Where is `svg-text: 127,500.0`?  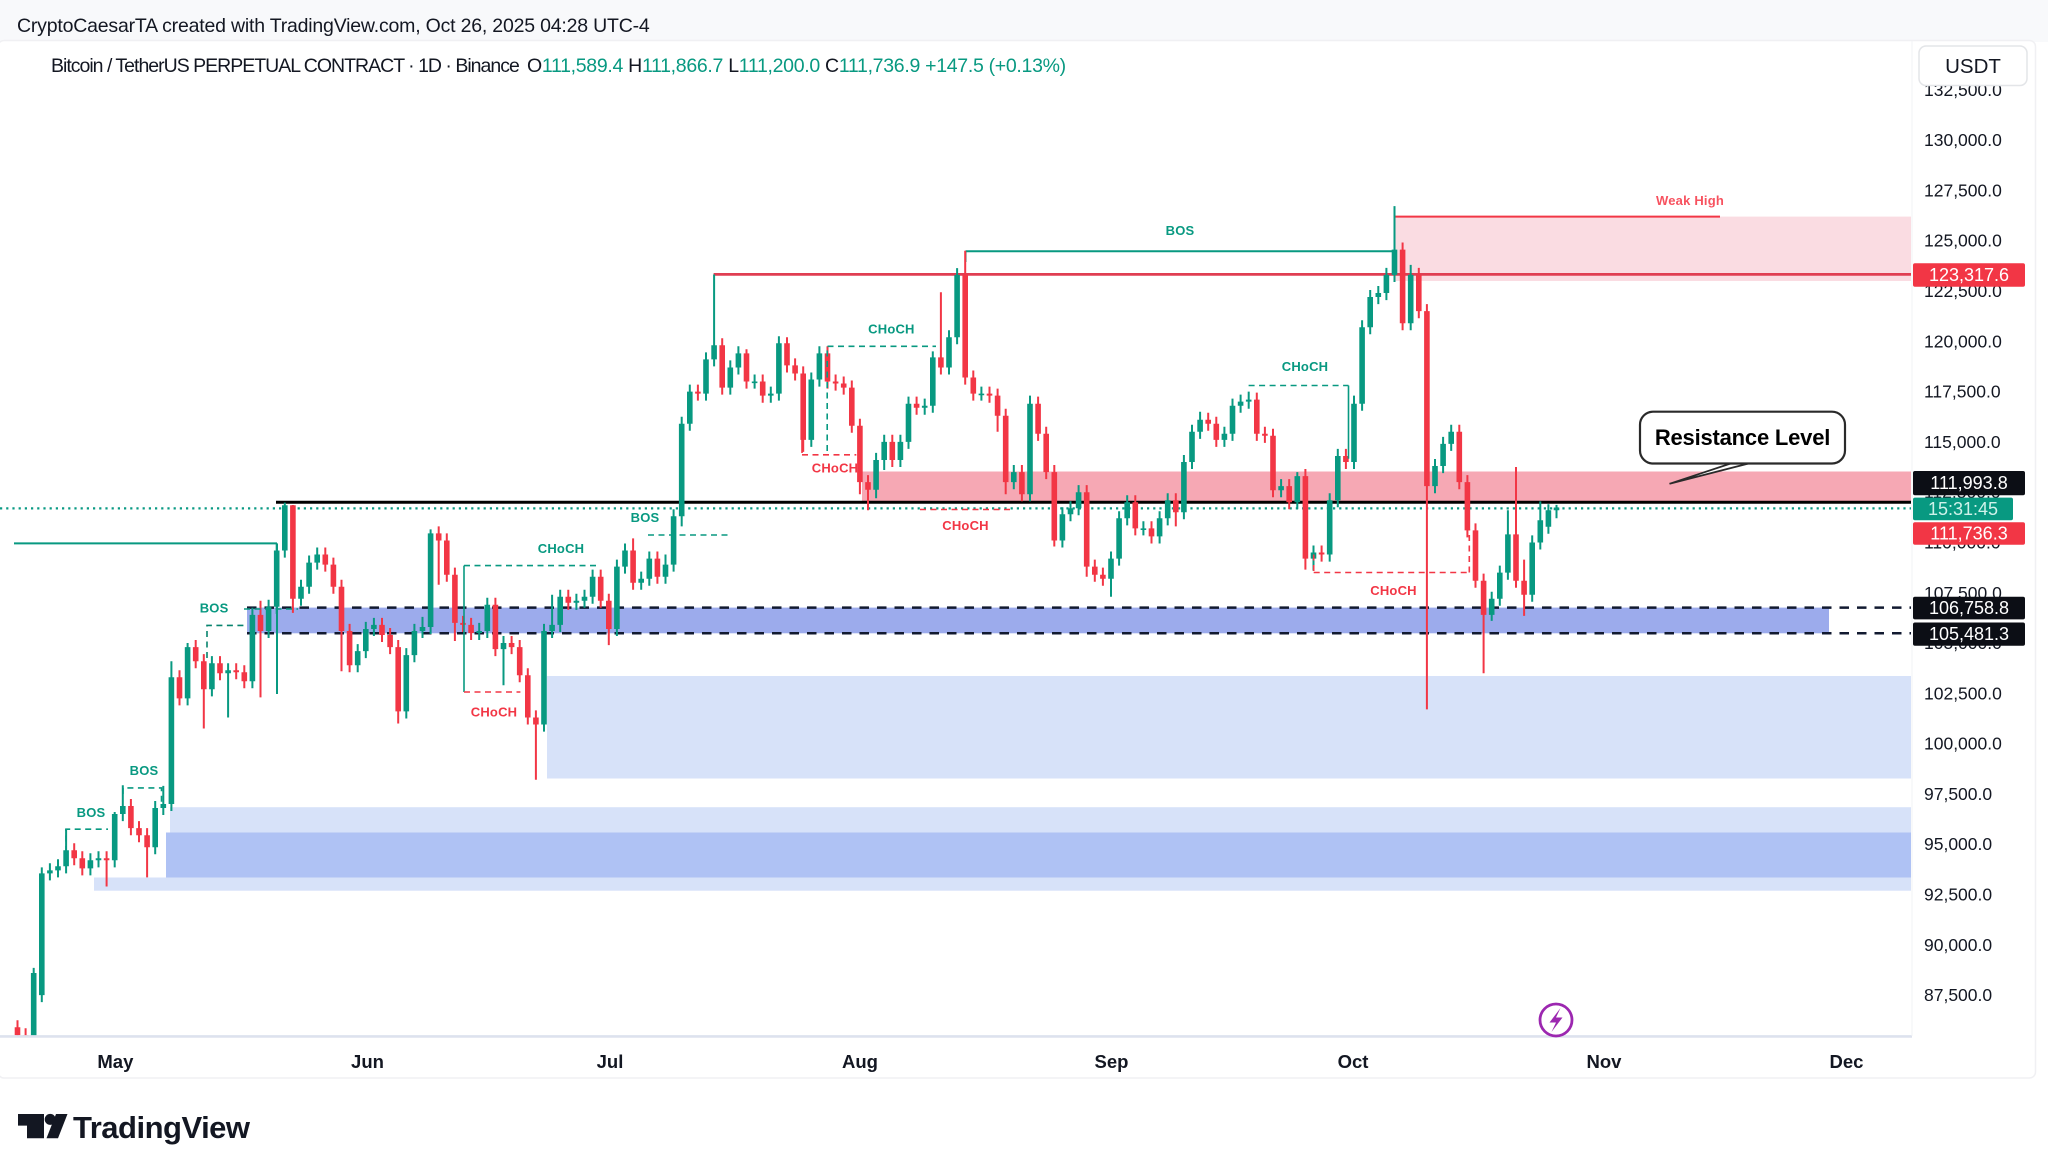
svg-text: 127,500.0 is located at coordinates (1963, 190).